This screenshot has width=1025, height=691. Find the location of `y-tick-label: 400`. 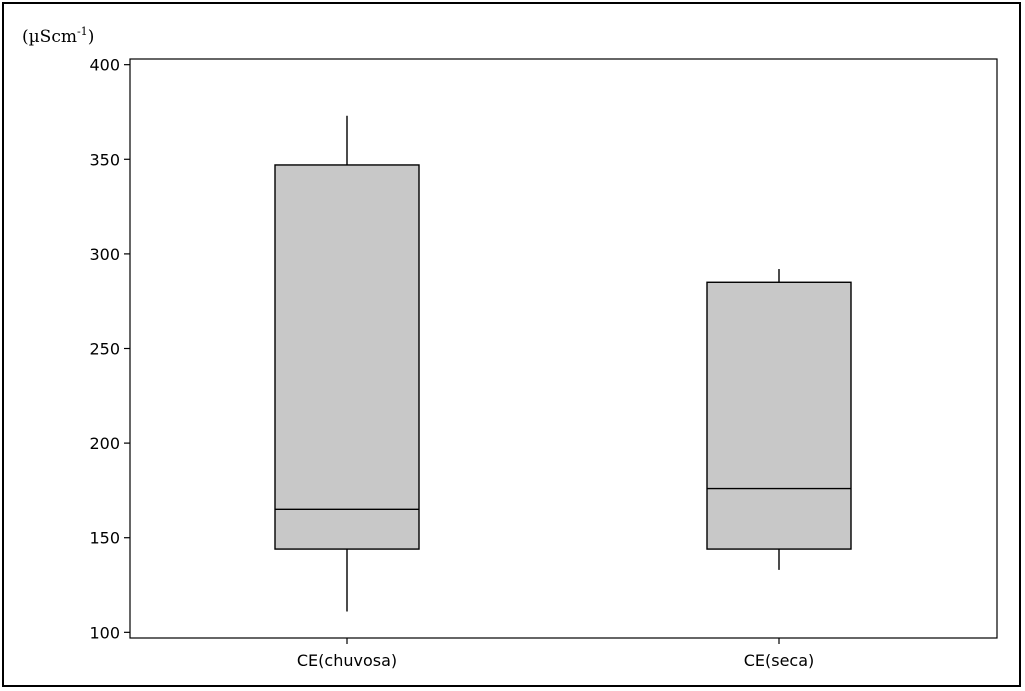

y-tick-label: 400 is located at coordinates (104, 65).